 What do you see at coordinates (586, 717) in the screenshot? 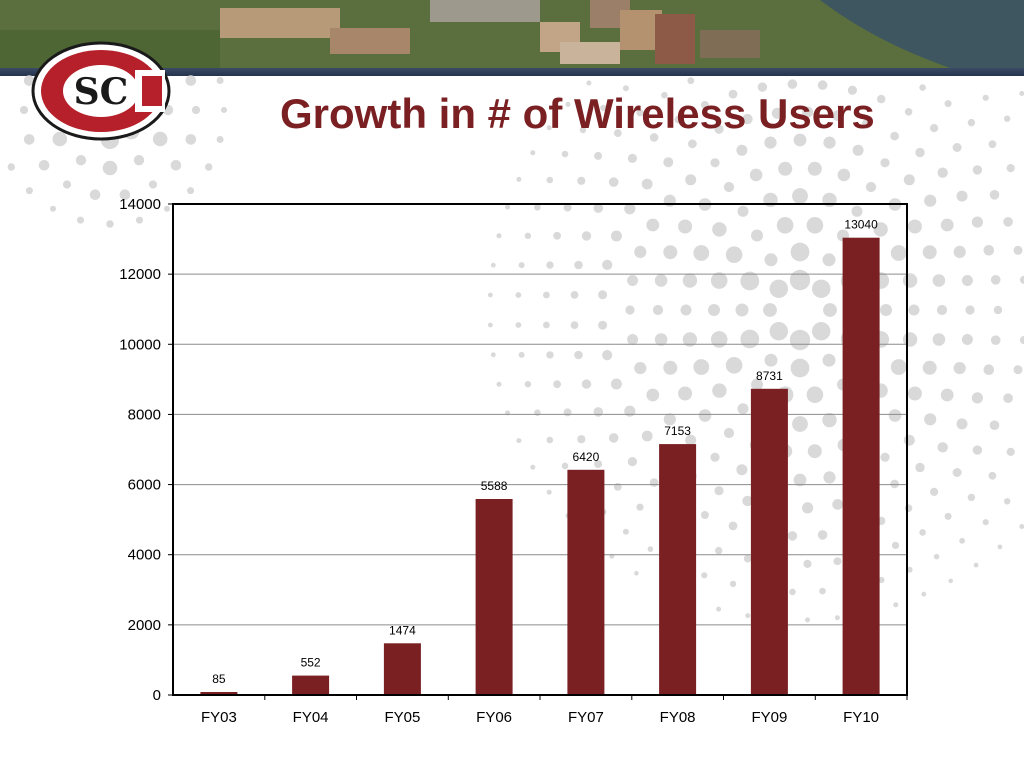
I see `x-tick-label: FY07` at bounding box center [586, 717].